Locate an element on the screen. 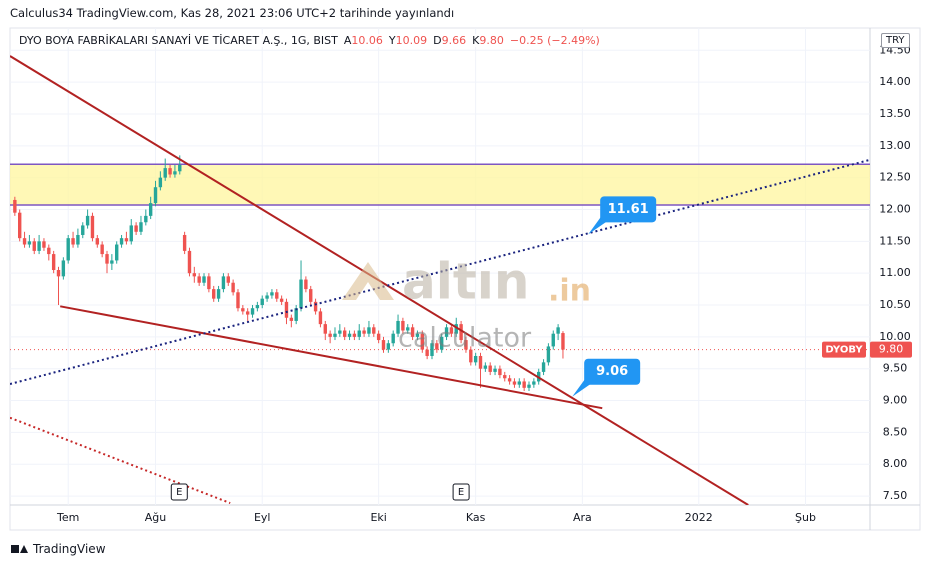  y-tick-label: 12.50 is located at coordinates (895, 177).